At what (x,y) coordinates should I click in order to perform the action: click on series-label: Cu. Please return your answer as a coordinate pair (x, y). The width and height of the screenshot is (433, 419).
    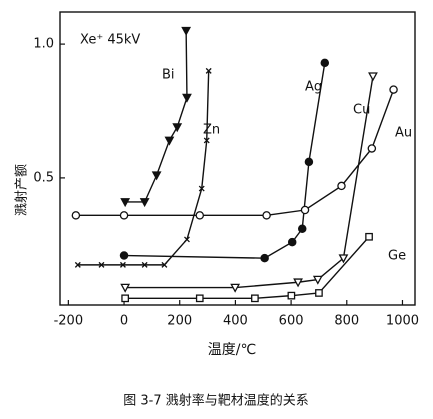
    Looking at the image, I should click on (361, 110).